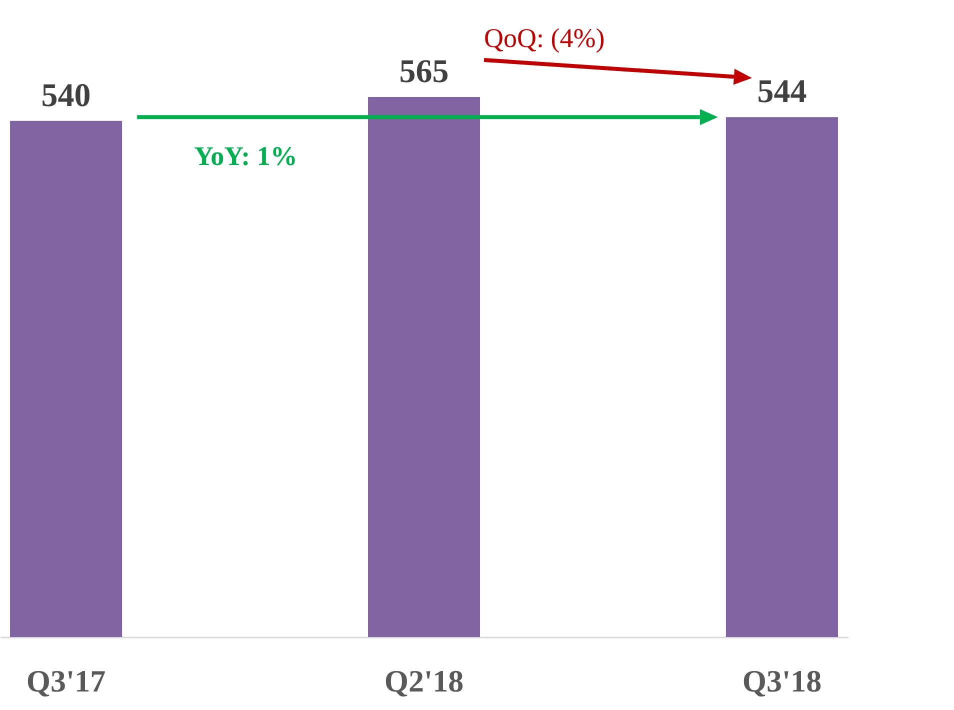 The width and height of the screenshot is (954, 710). What do you see at coordinates (66, 96) in the screenshot?
I see `data-label: 540` at bounding box center [66, 96].